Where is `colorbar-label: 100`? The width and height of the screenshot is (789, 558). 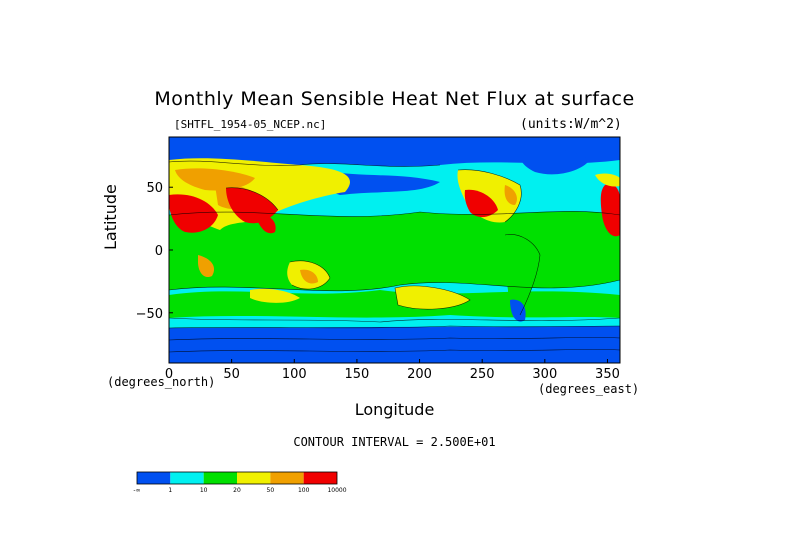 colorbar-label: 100 is located at coordinates (304, 490).